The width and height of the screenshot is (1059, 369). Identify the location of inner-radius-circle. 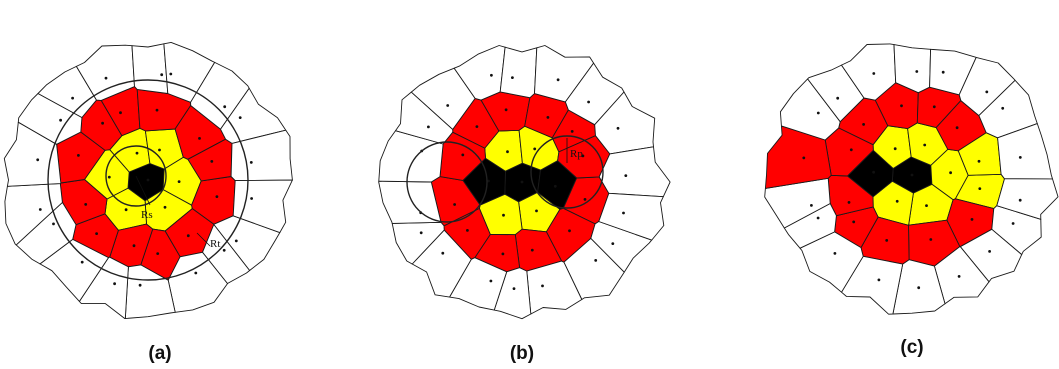
(136, 176).